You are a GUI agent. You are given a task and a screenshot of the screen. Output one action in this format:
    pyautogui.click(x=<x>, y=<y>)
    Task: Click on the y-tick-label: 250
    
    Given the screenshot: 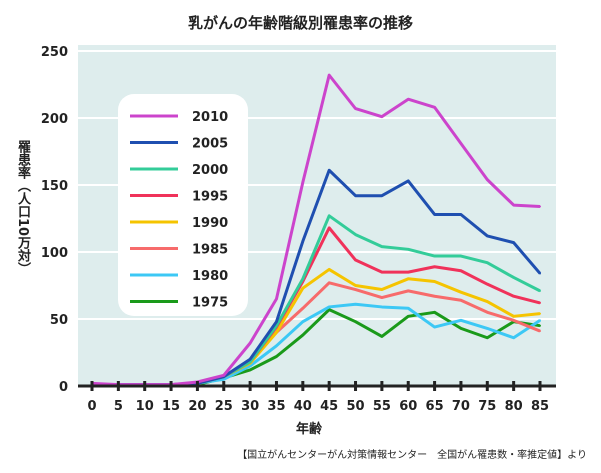 What is the action you would take?
    pyautogui.click(x=54, y=52)
    